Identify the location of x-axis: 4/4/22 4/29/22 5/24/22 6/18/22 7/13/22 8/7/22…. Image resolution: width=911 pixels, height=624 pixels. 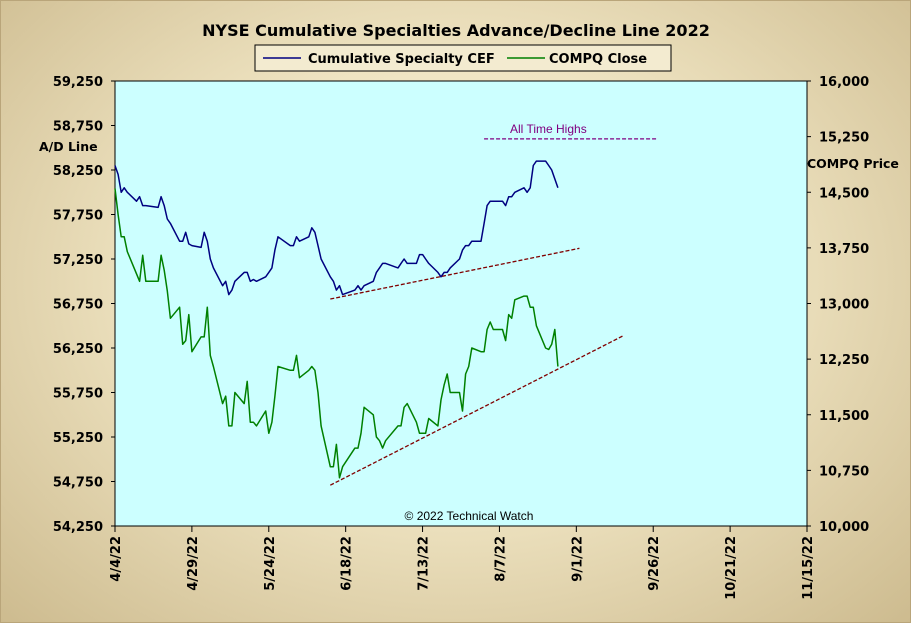
(462, 563).